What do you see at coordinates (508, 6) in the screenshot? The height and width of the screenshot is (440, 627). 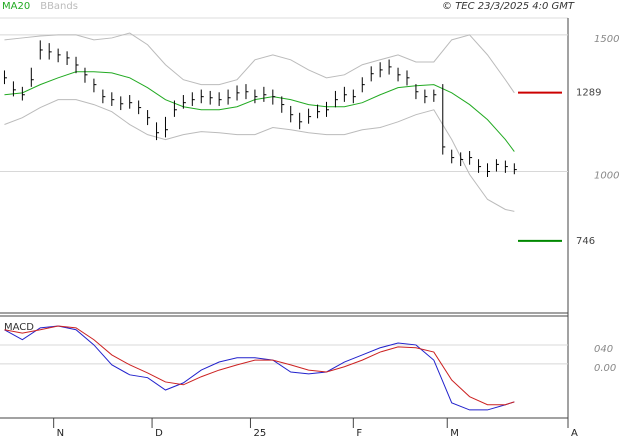 I see `credit: © TEC 23/3/2025 4:0 GMT` at bounding box center [508, 6].